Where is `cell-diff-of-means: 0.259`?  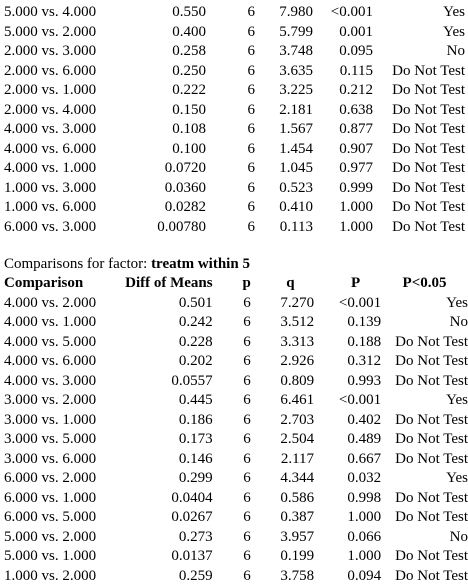 cell-diff-of-means: 0.259 is located at coordinates (163, 576).